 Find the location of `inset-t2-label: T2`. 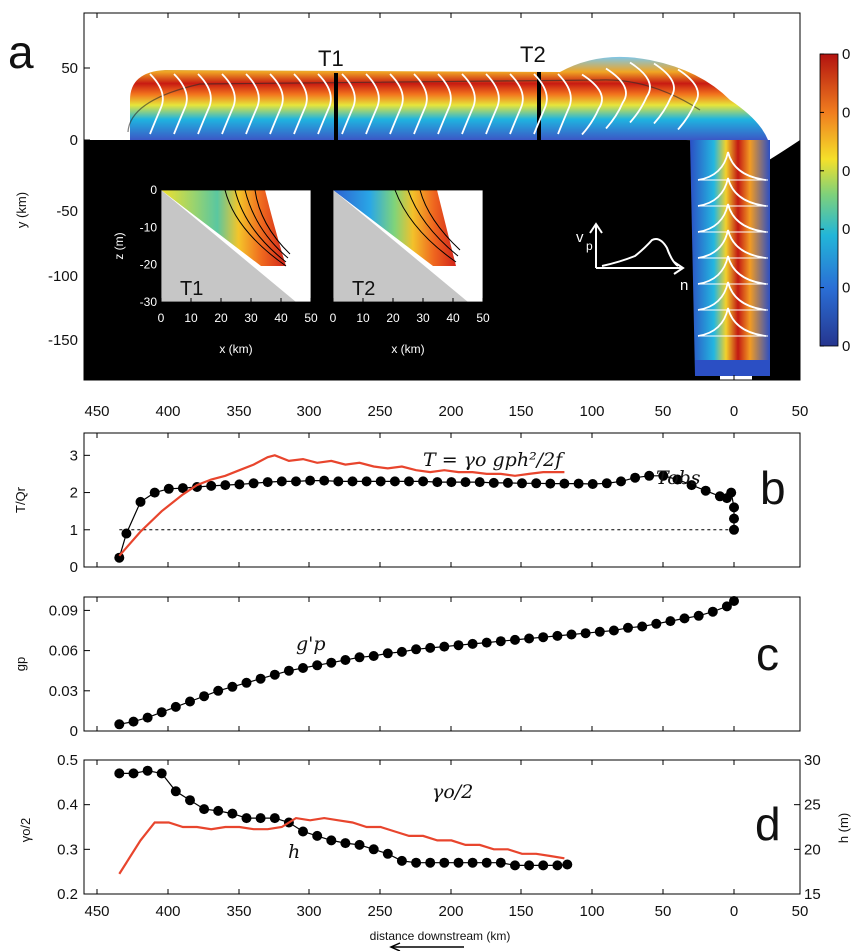

inset-t2-label: T2 is located at coordinates (363, 289).